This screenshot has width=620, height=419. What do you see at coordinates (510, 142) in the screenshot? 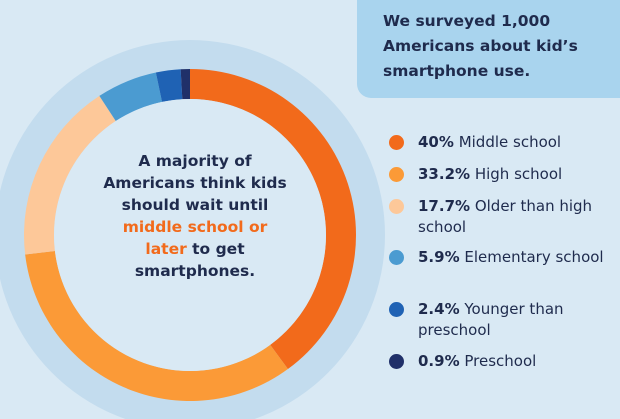
I see `legend-name-middle-school: Middle school` at bounding box center [510, 142].